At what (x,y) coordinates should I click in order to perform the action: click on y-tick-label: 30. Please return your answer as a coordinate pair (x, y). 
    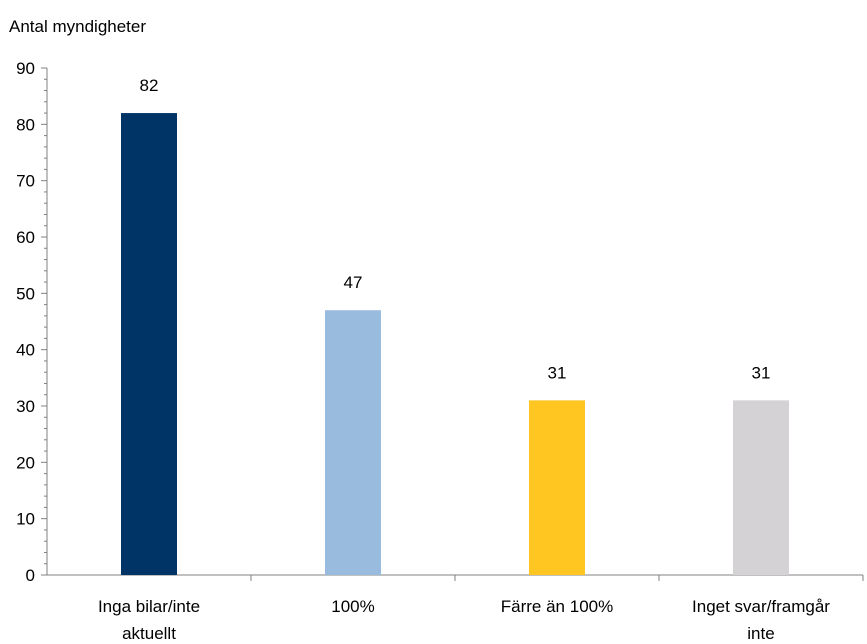
    Looking at the image, I should click on (25, 406).